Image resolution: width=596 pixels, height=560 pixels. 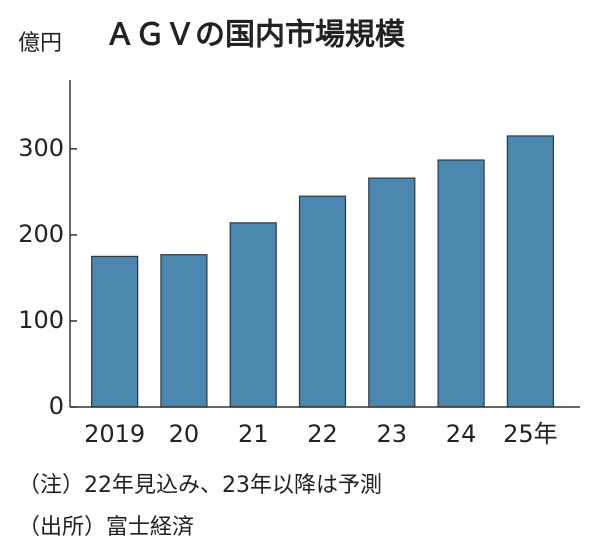 What do you see at coordinates (41, 320) in the screenshot?
I see `y-tick-label: 100` at bounding box center [41, 320].